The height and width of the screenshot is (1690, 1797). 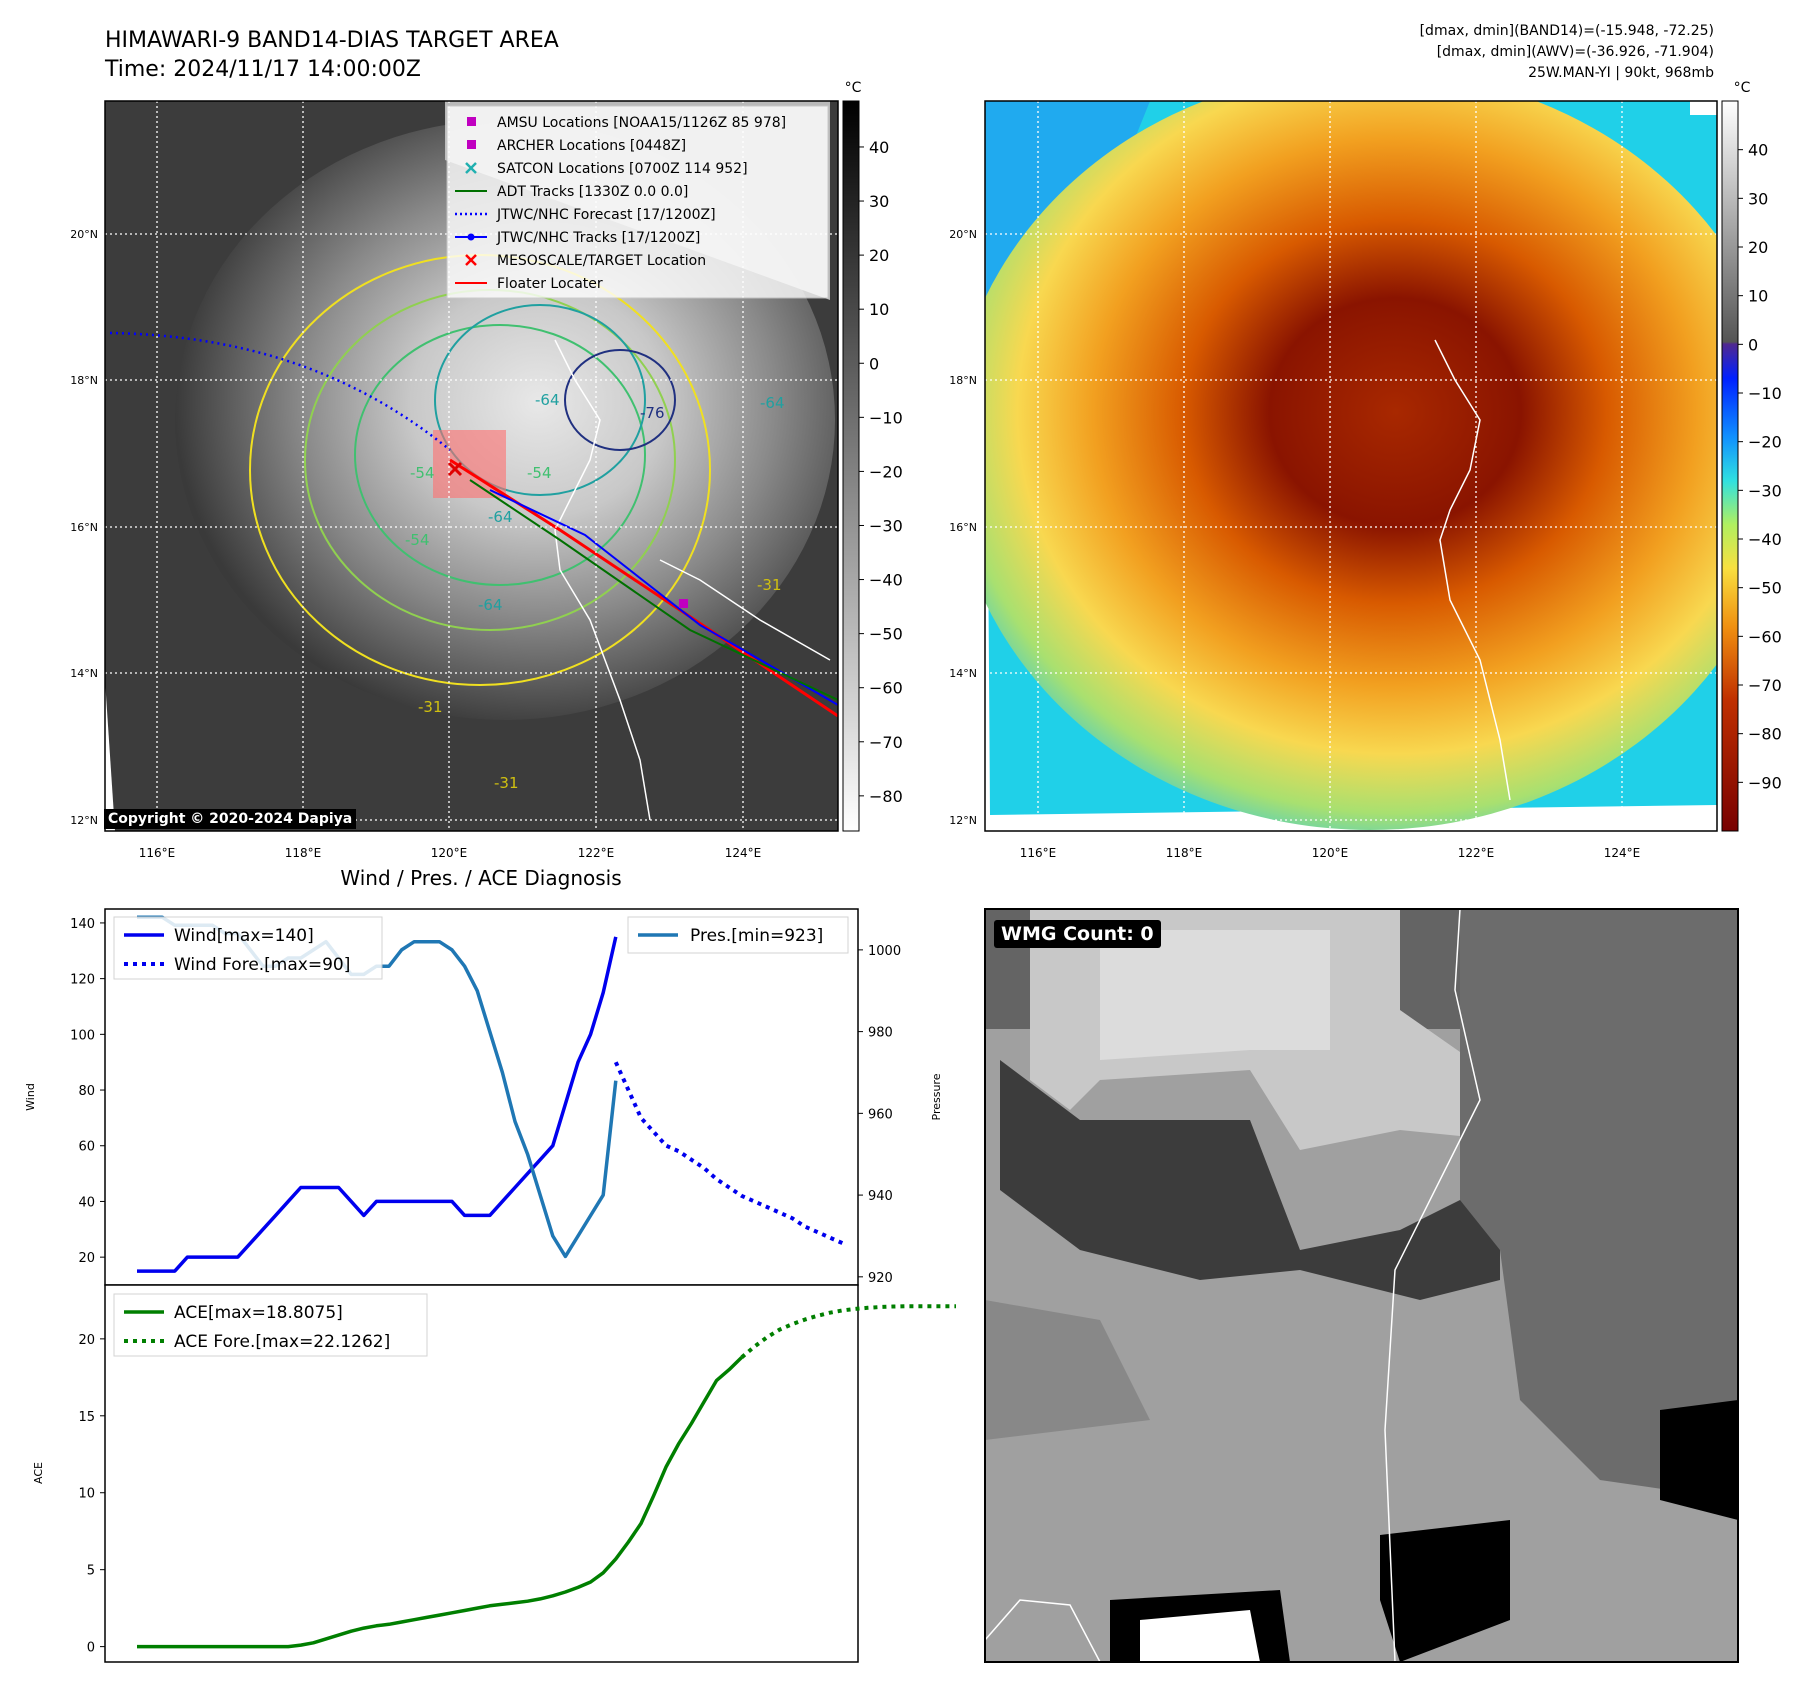 I want to click on chart-tick-label: 100, so click(x=82, y=1035).